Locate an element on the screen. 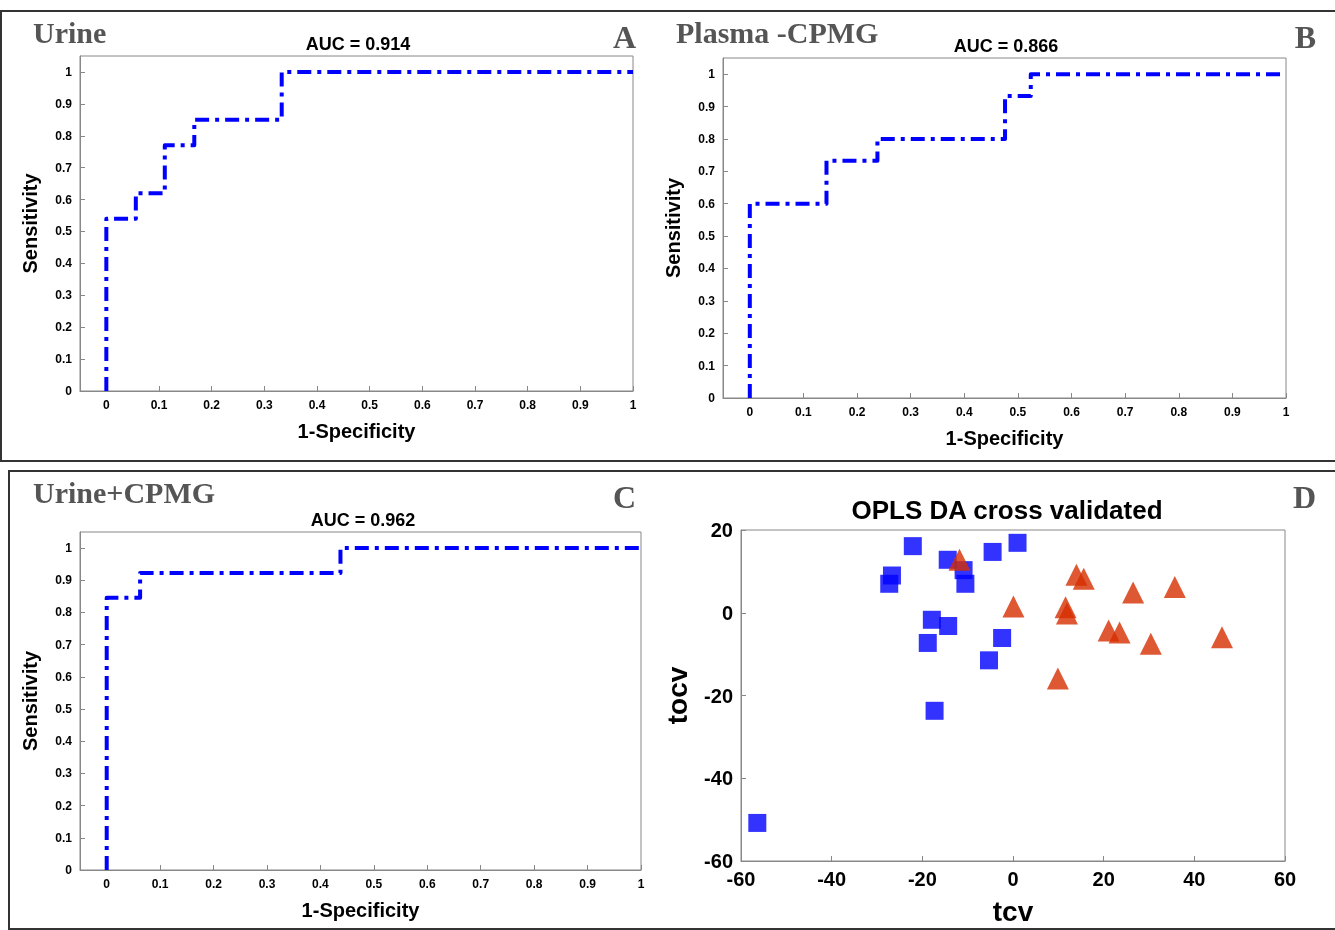 The image size is (1335, 930). x-tick-label: 20 is located at coordinates (1103, 879).